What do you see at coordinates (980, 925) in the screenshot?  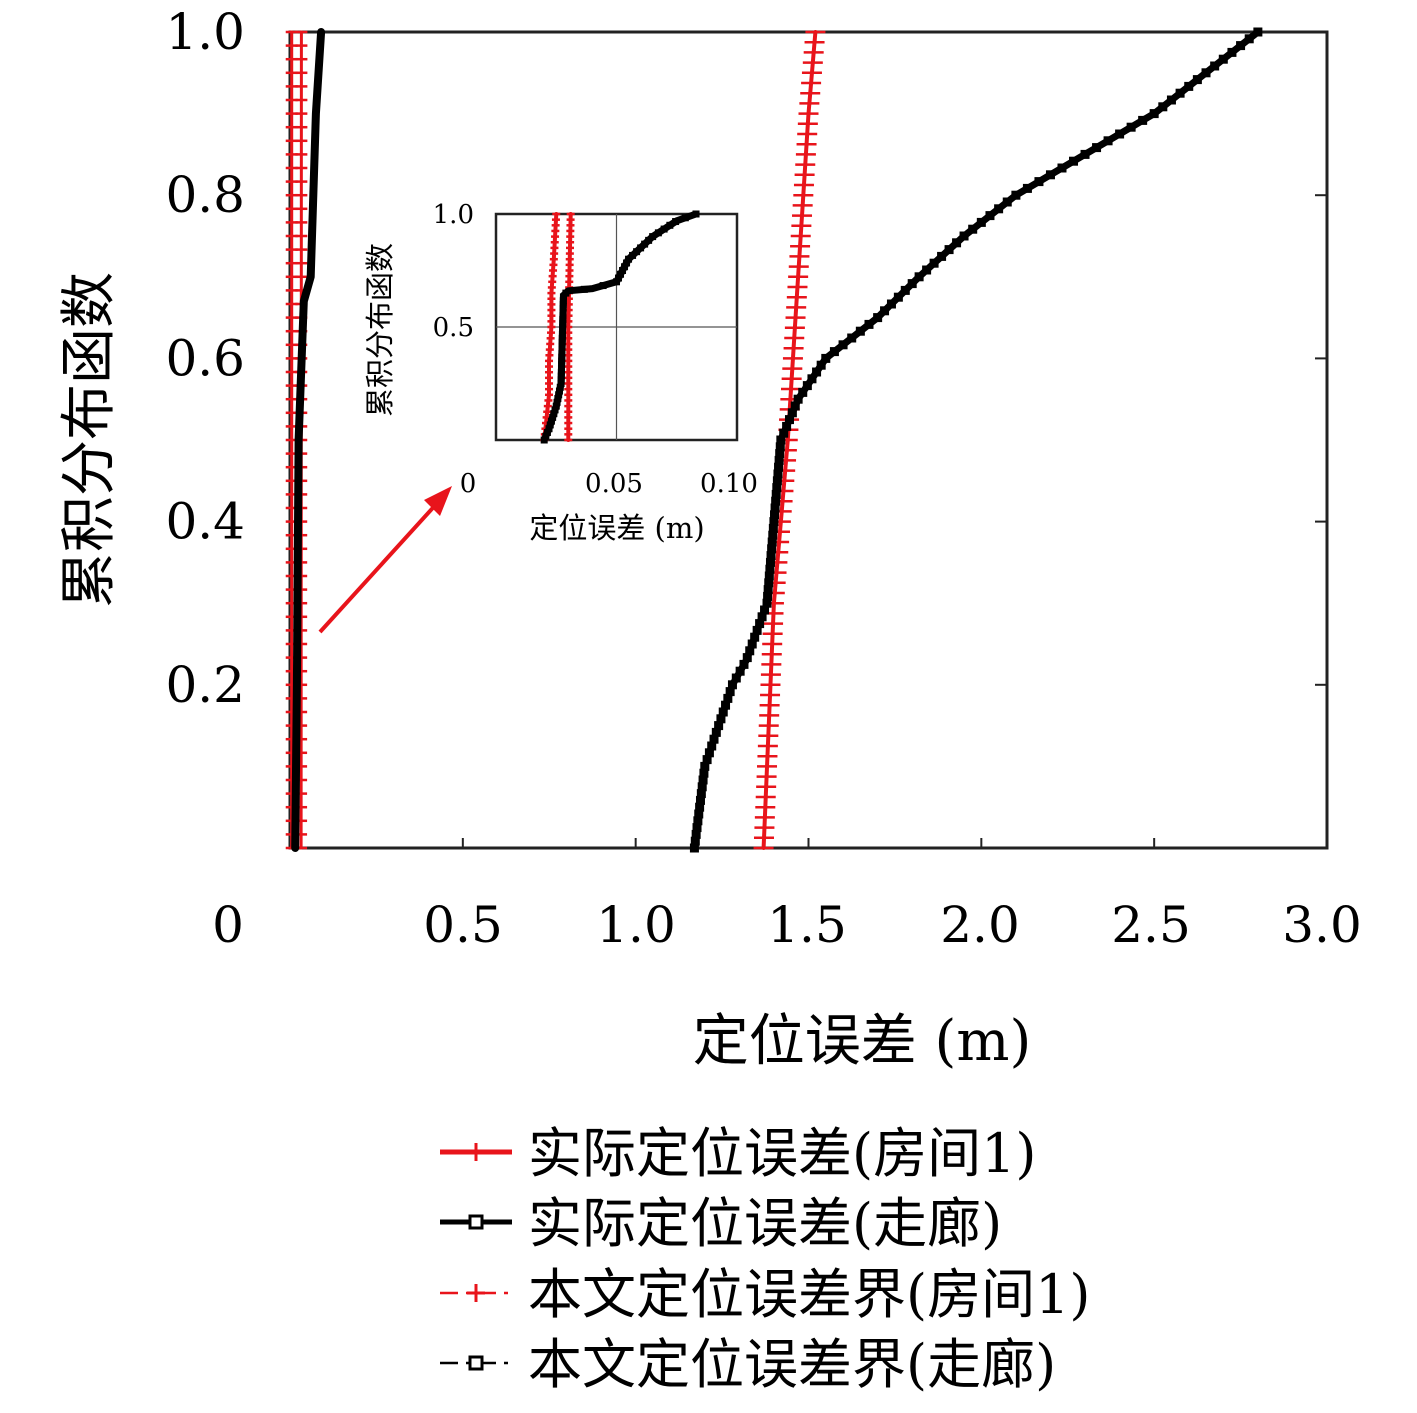 I see `x-tick-label: 2.0` at bounding box center [980, 925].